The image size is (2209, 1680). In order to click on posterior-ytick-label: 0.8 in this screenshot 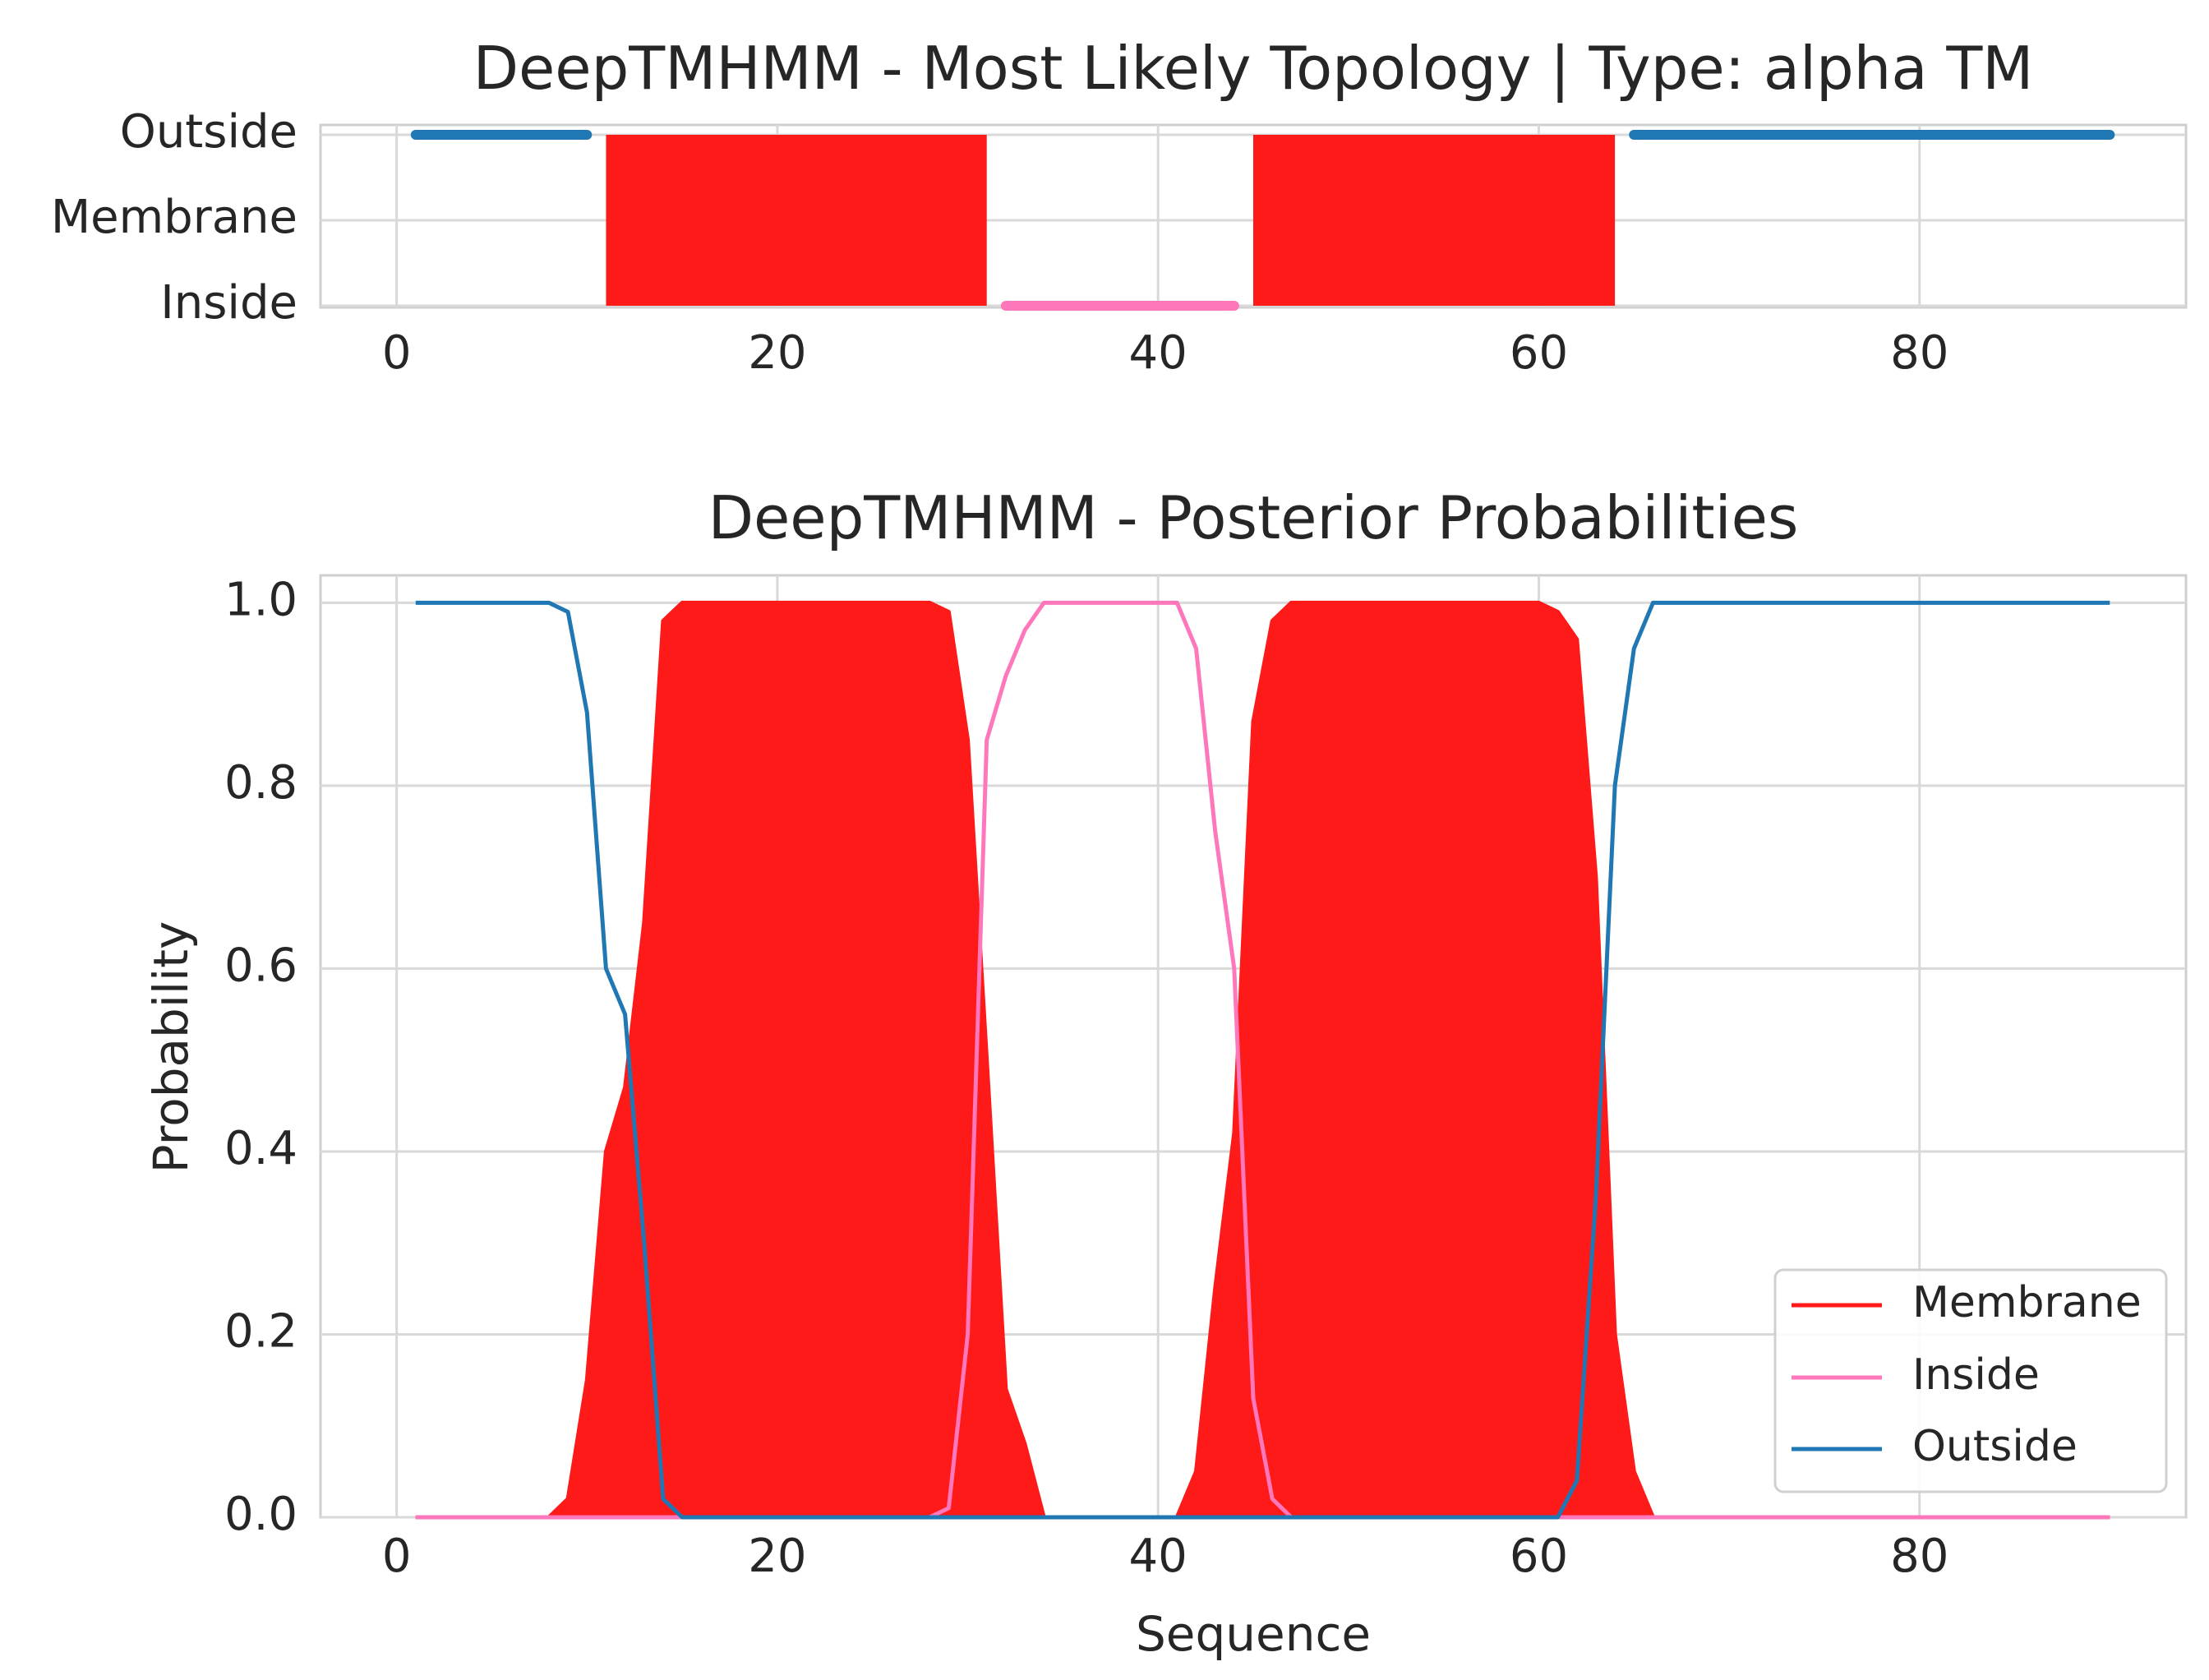, I will do `click(260, 783)`.